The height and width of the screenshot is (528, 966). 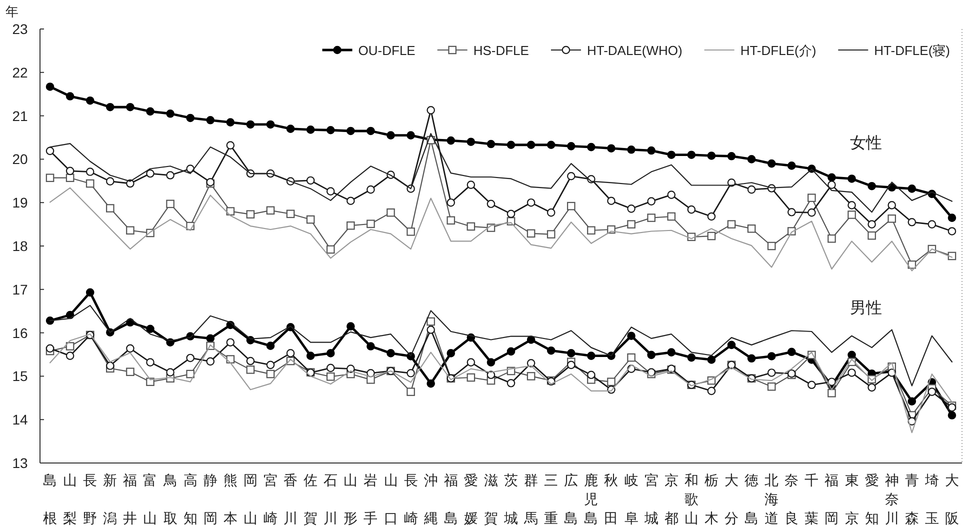 I want to click on y-tick-label: 14, so click(x=20, y=420).